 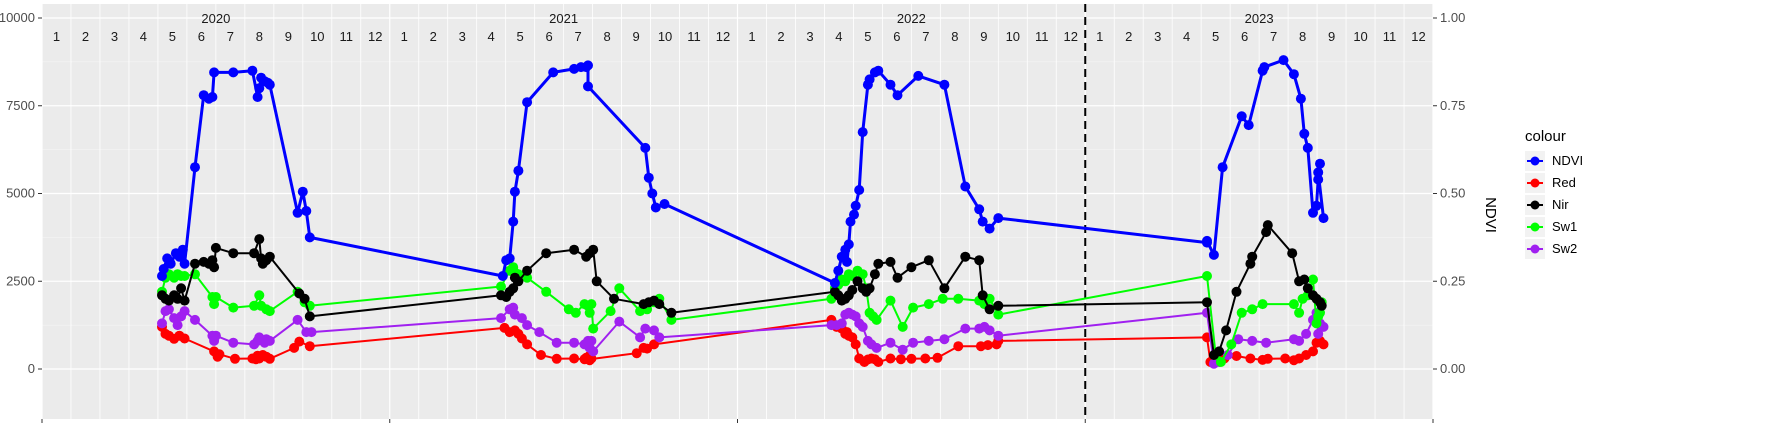 What do you see at coordinates (20, 105) in the screenshot?
I see `left-tick-label: 7500` at bounding box center [20, 105].